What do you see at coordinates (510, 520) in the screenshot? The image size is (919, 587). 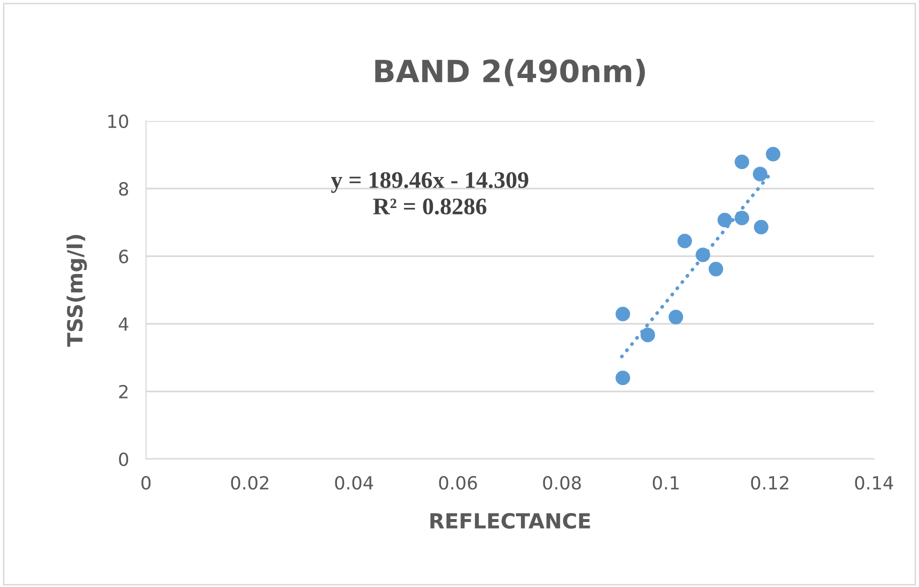 I see `x-axis-title: REFLECTANCE` at bounding box center [510, 520].